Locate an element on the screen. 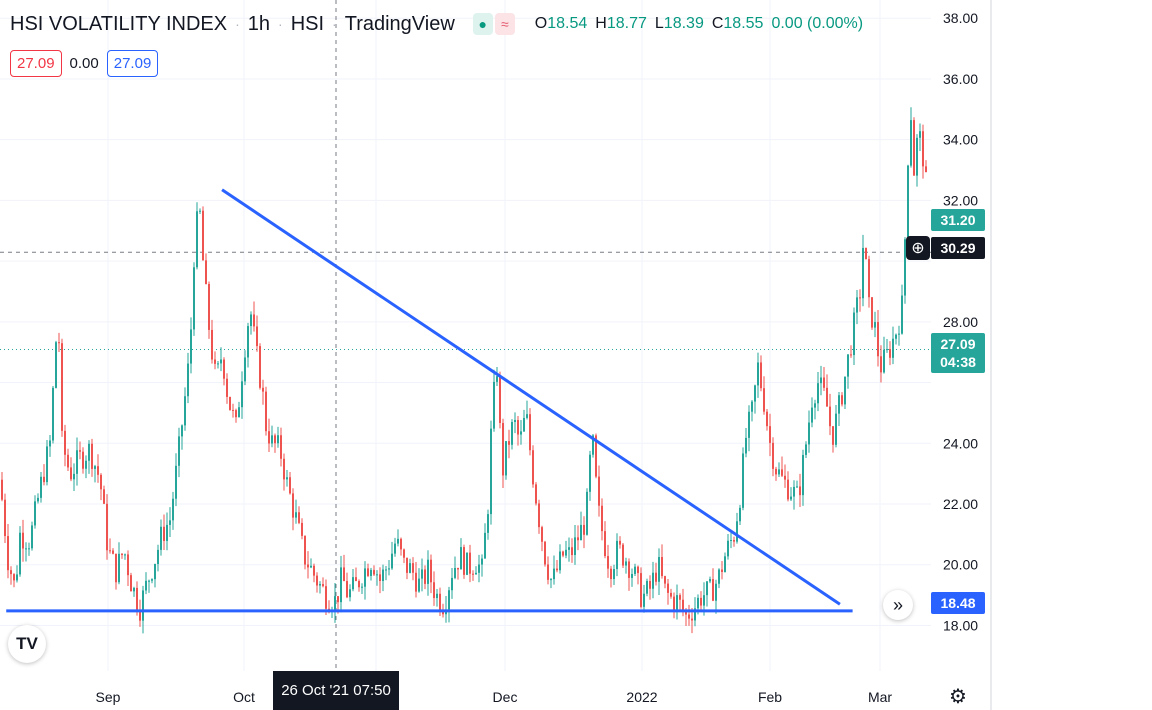 The width and height of the screenshot is (1152, 710). plus-icon: ⊕ is located at coordinates (918, 248).